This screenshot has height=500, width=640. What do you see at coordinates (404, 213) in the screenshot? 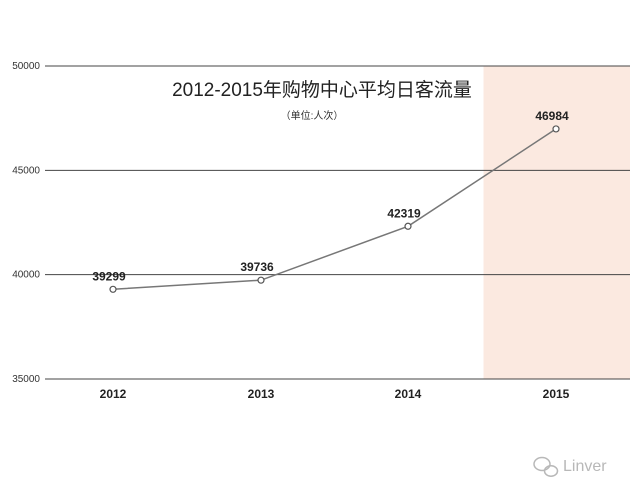
I see `data-label: 42319` at bounding box center [404, 213].